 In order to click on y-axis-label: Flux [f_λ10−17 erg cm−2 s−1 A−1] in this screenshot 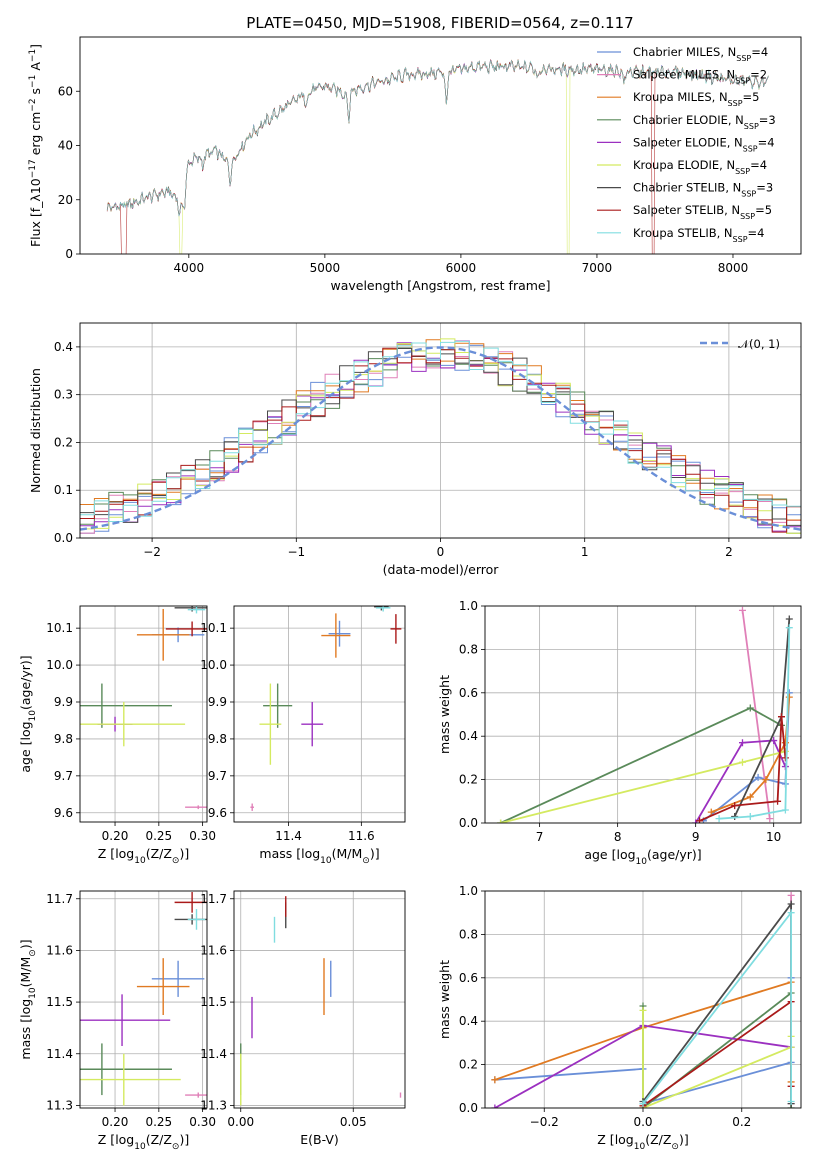, I will do `click(35, 145)`.